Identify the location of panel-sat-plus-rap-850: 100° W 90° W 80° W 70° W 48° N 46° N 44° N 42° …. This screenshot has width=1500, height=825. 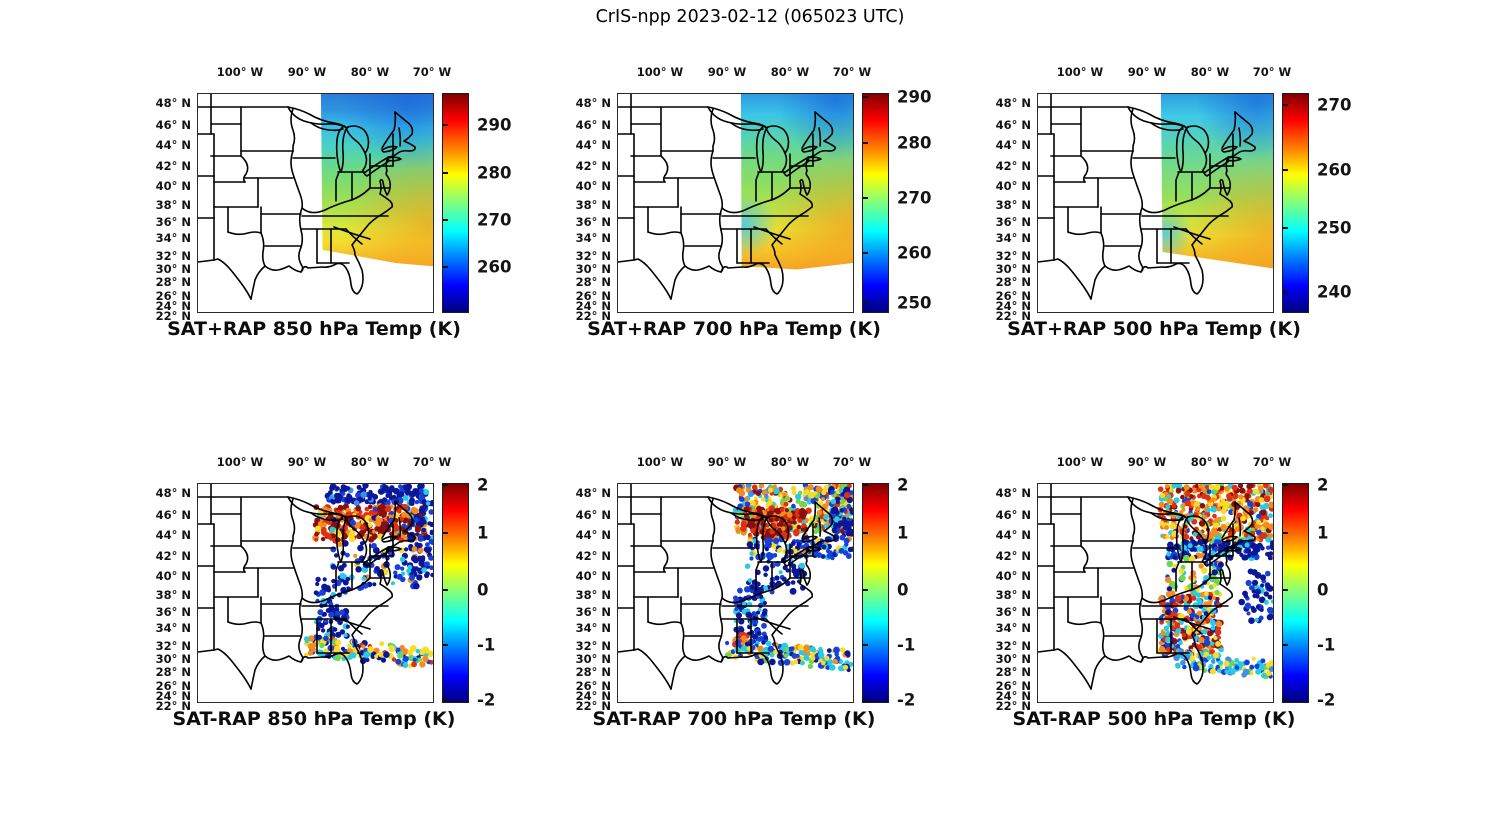
(367, 216).